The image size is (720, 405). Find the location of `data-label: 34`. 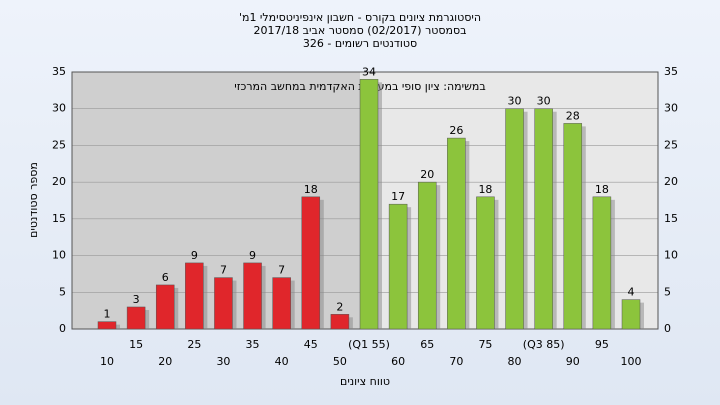

data-label: 34 is located at coordinates (369, 71).